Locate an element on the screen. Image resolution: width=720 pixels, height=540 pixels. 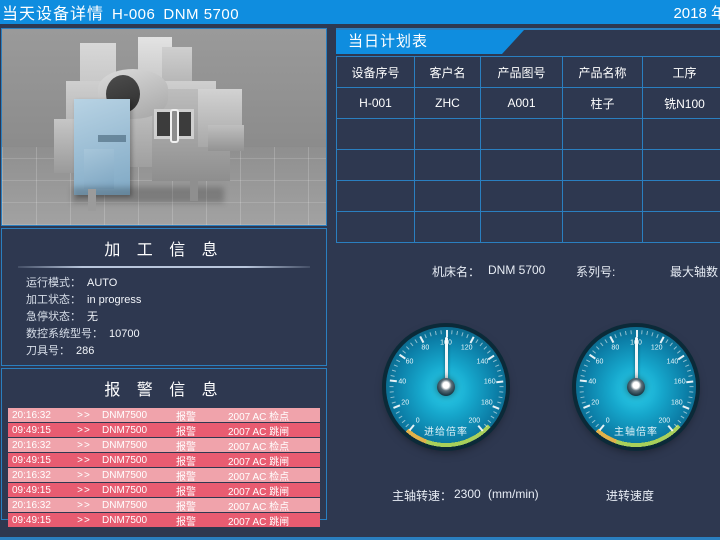
feed-gauge-label: 进给倍率 is located at coordinates (446, 432).